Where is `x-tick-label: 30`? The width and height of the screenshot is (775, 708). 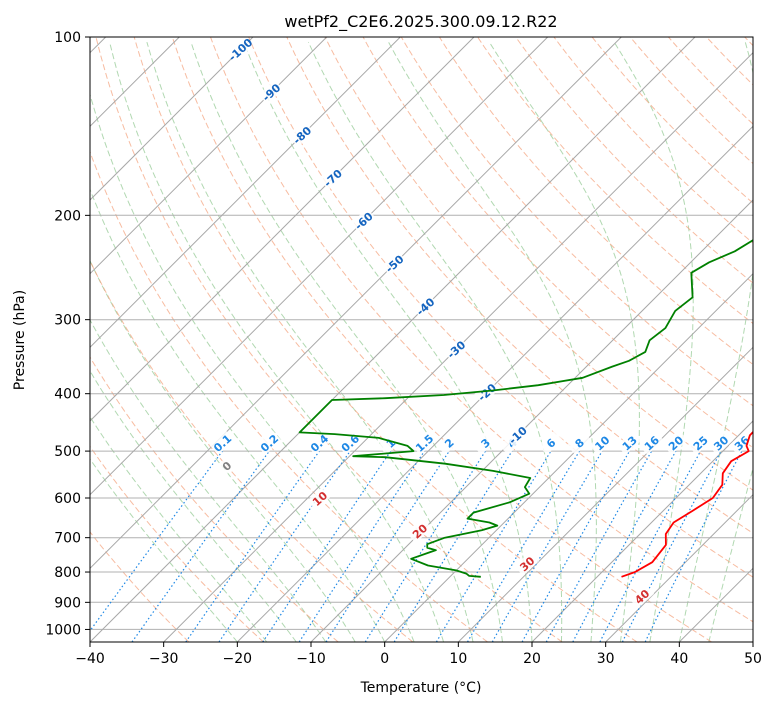
x-tick-label: 30 is located at coordinates (606, 659).